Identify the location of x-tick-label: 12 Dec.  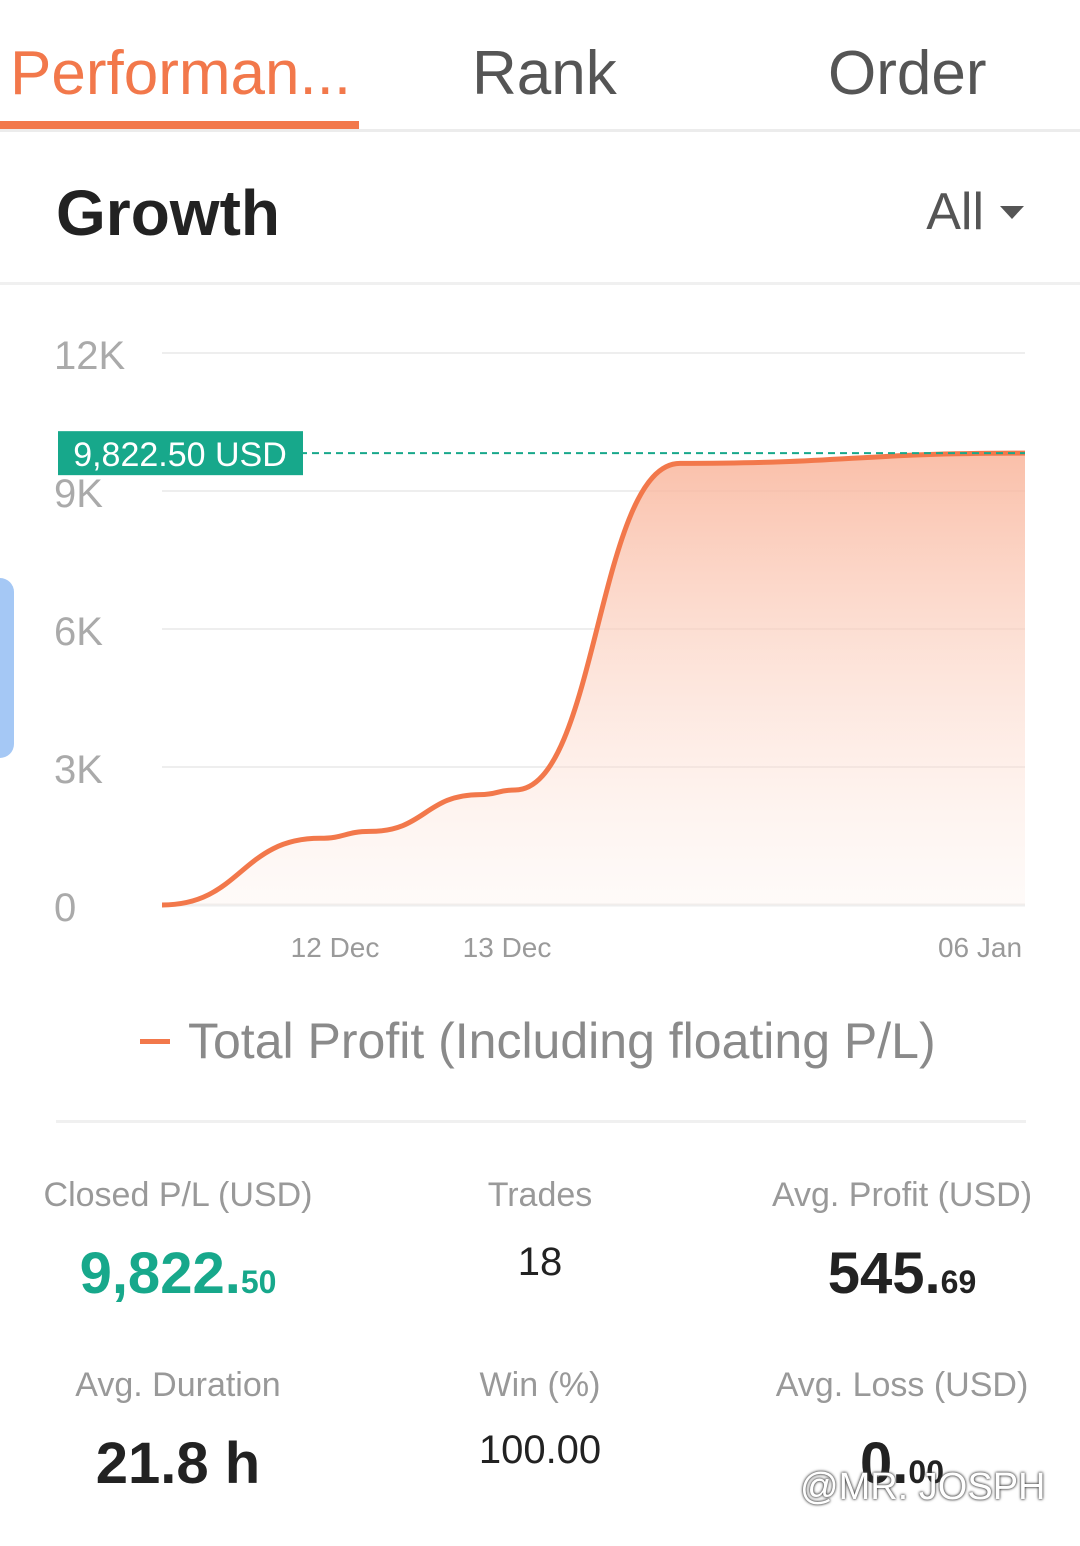
(335, 947).